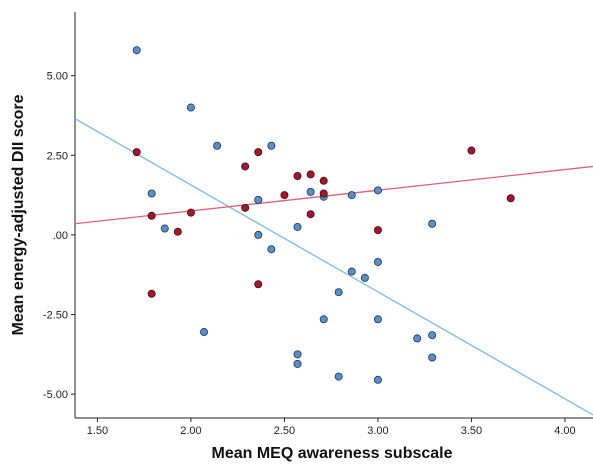 Image resolution: width=593 pixels, height=468 pixels. What do you see at coordinates (471, 431) in the screenshot?
I see `x-tick-label: 3.50` at bounding box center [471, 431].